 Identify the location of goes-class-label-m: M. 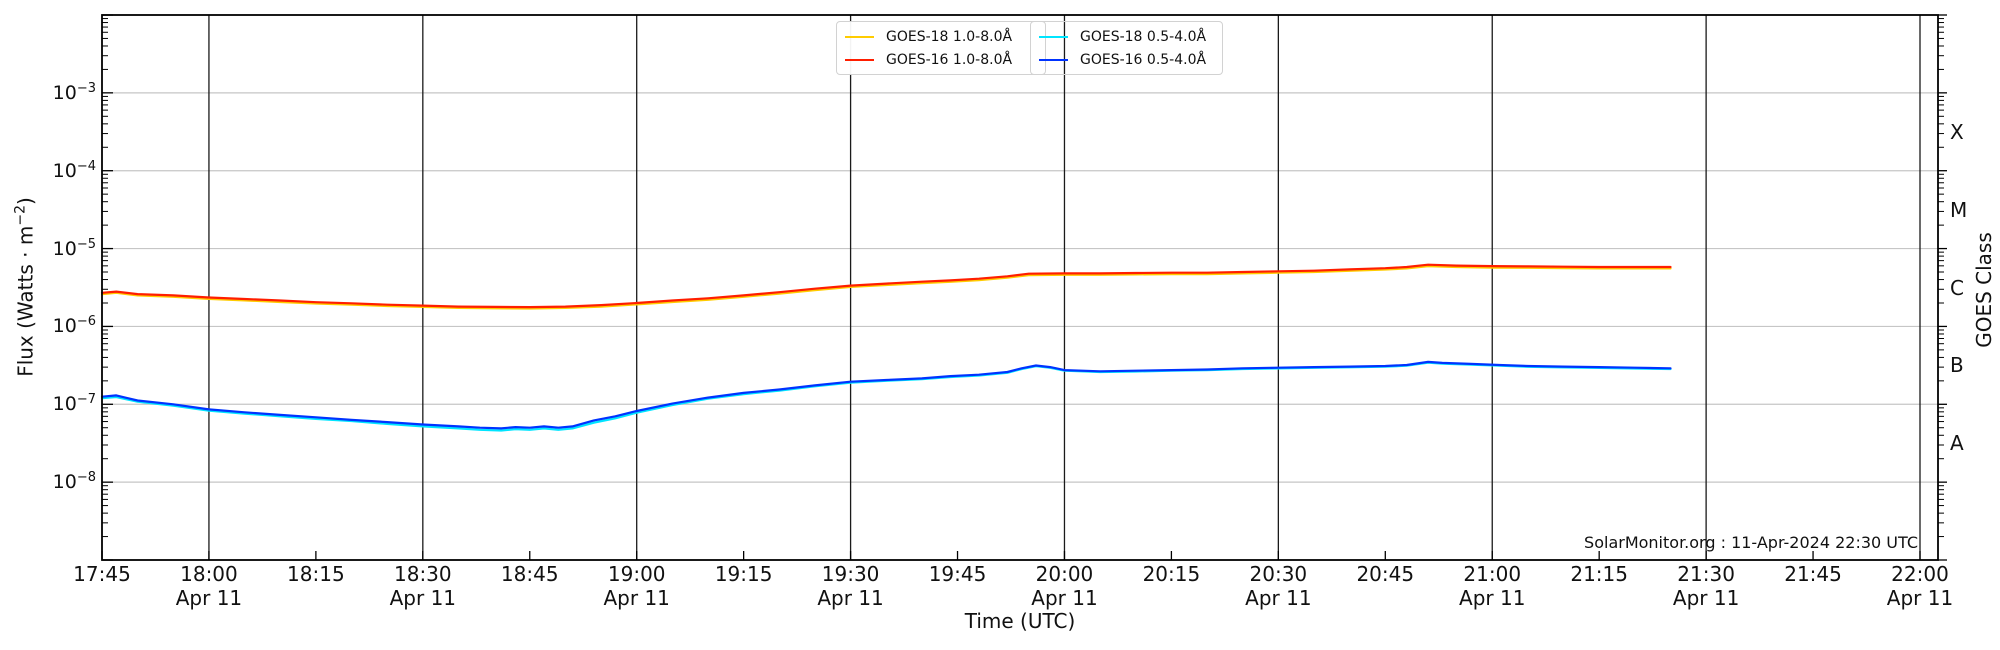
(1959, 209).